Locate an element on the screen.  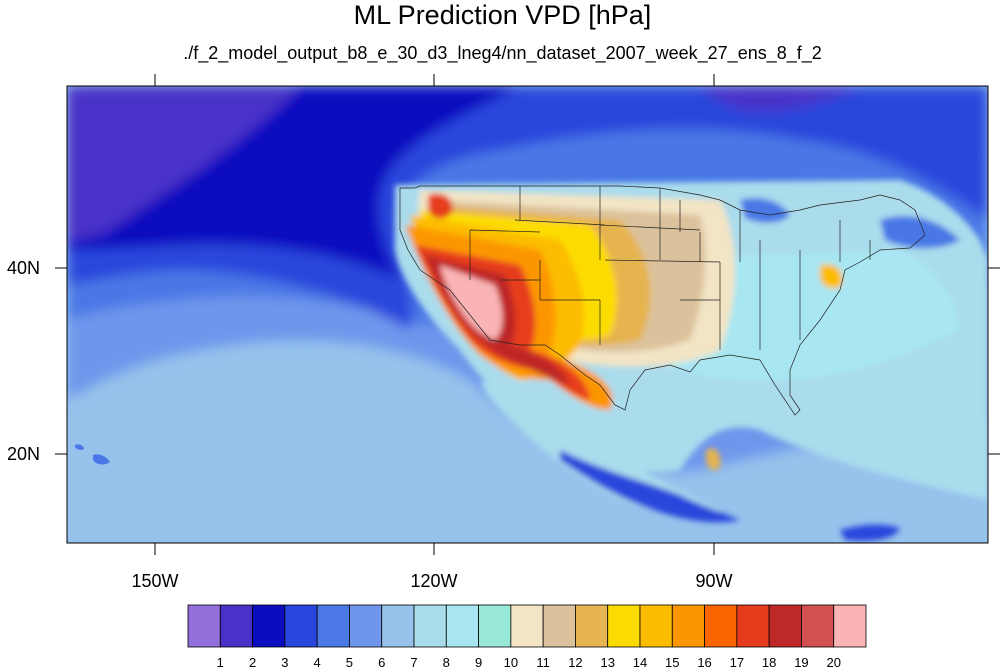
colorbar-label: 11 is located at coordinates (543, 662).